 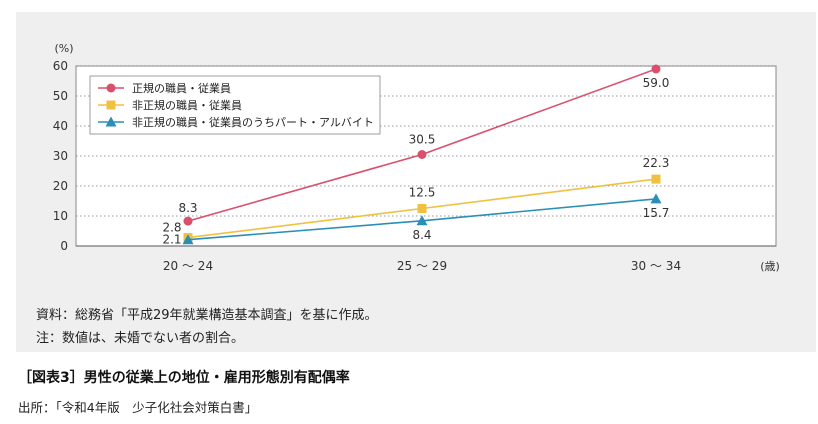 I want to click on x-tick-label: 30 〜 34, so click(x=656, y=266).